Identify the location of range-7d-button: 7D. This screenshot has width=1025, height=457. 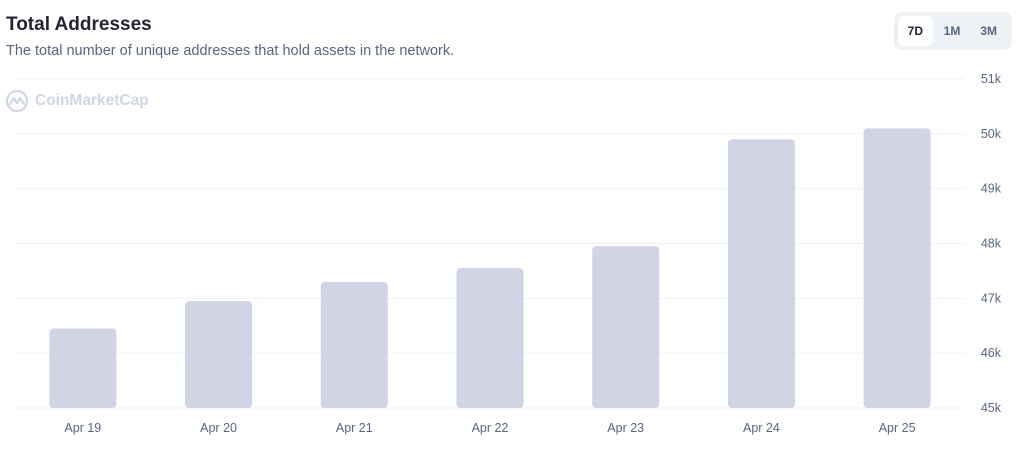
(915, 31).